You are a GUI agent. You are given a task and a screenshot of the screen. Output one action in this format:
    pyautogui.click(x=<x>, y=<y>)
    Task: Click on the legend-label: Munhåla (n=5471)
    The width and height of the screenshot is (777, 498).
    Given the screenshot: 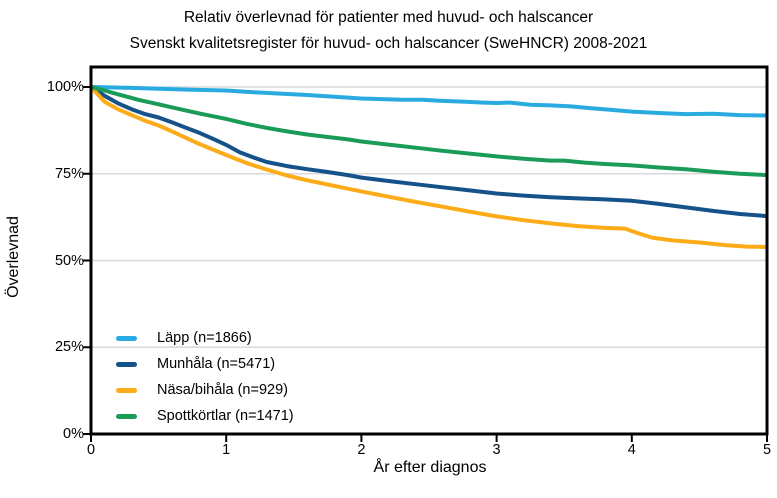 What is the action you would take?
    pyautogui.click(x=216, y=364)
    